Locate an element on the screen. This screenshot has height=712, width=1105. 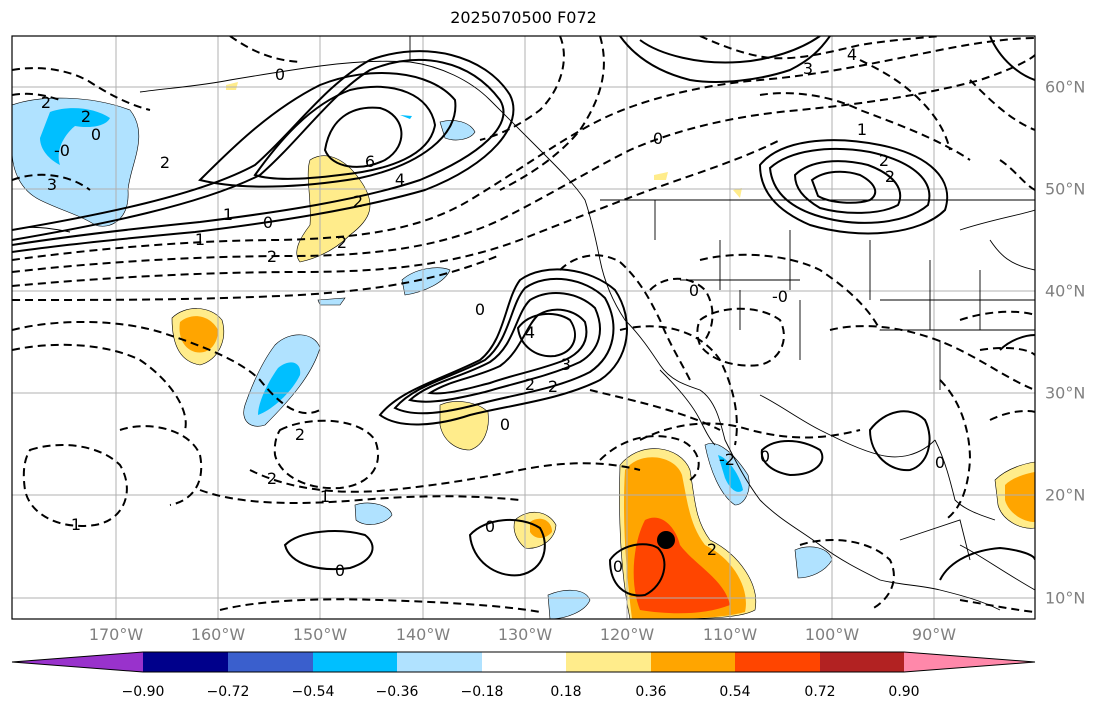
lat-label: 10°N is located at coordinates (1065, 598).